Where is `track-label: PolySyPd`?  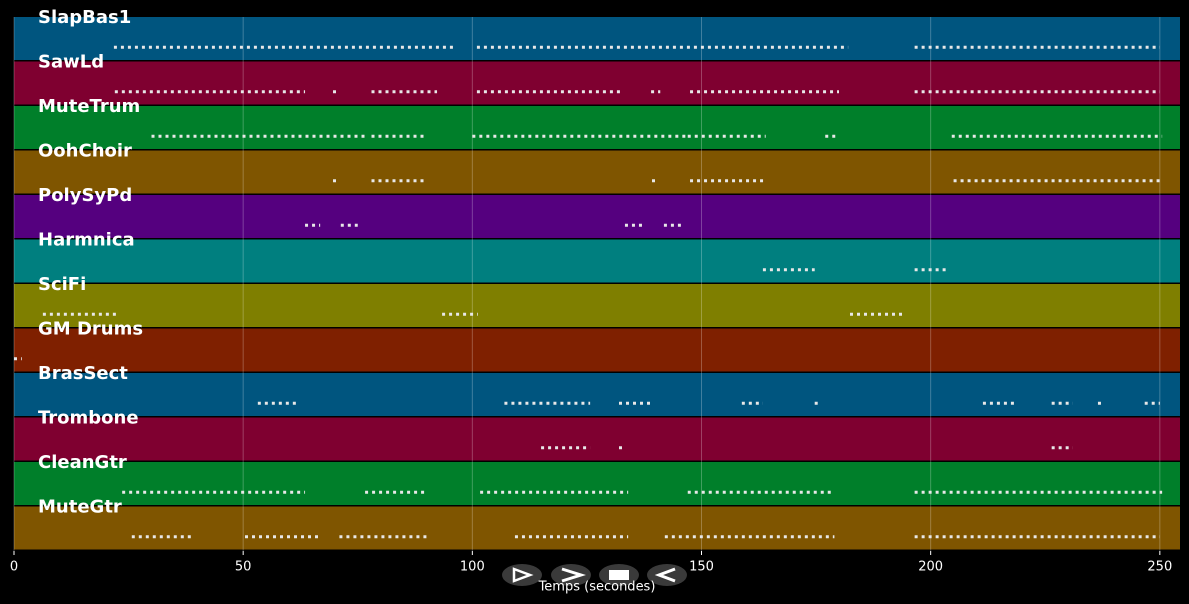
track-label: PolySyPd is located at coordinates (85, 195).